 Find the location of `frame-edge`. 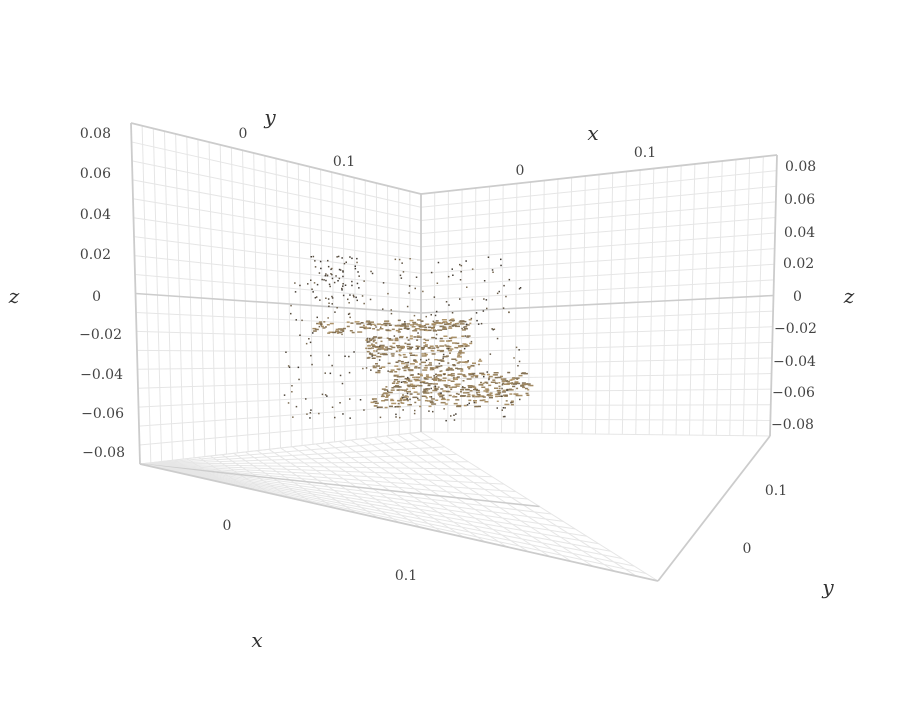

frame-edge is located at coordinates (399, 522).